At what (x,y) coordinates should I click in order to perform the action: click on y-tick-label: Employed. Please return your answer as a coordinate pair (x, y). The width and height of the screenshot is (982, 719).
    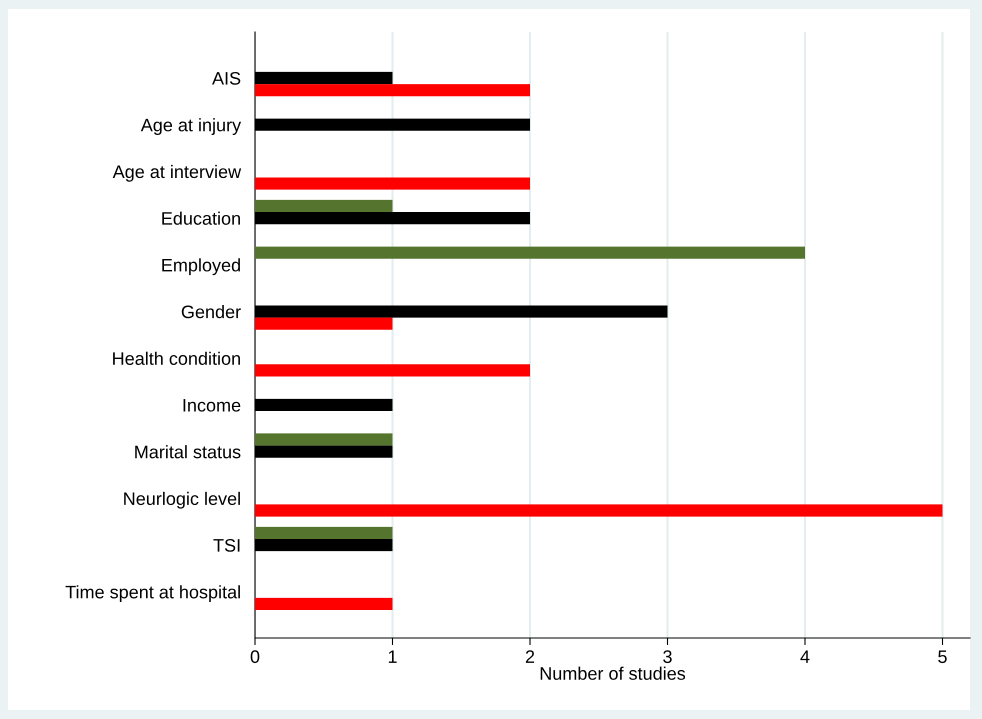
    Looking at the image, I should click on (201, 267).